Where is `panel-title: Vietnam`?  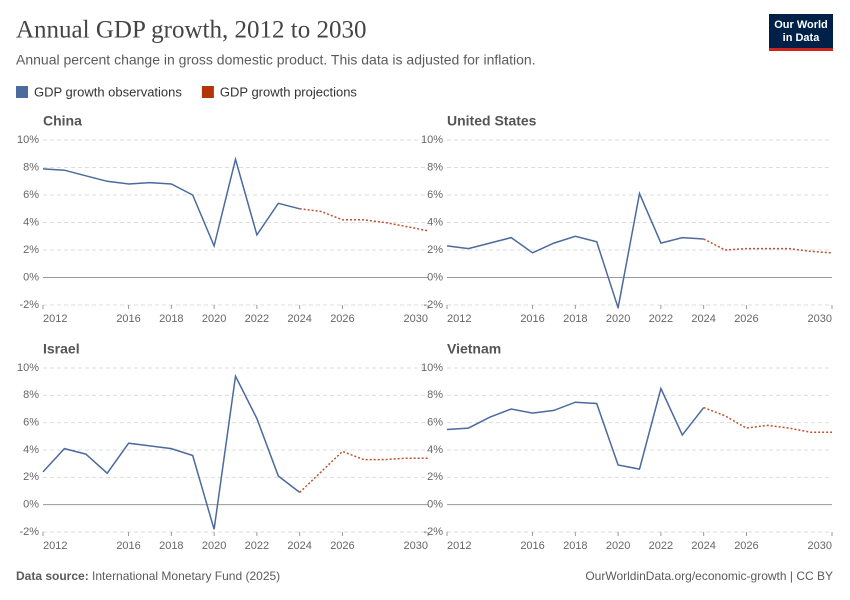 panel-title: Vietnam is located at coordinates (474, 349).